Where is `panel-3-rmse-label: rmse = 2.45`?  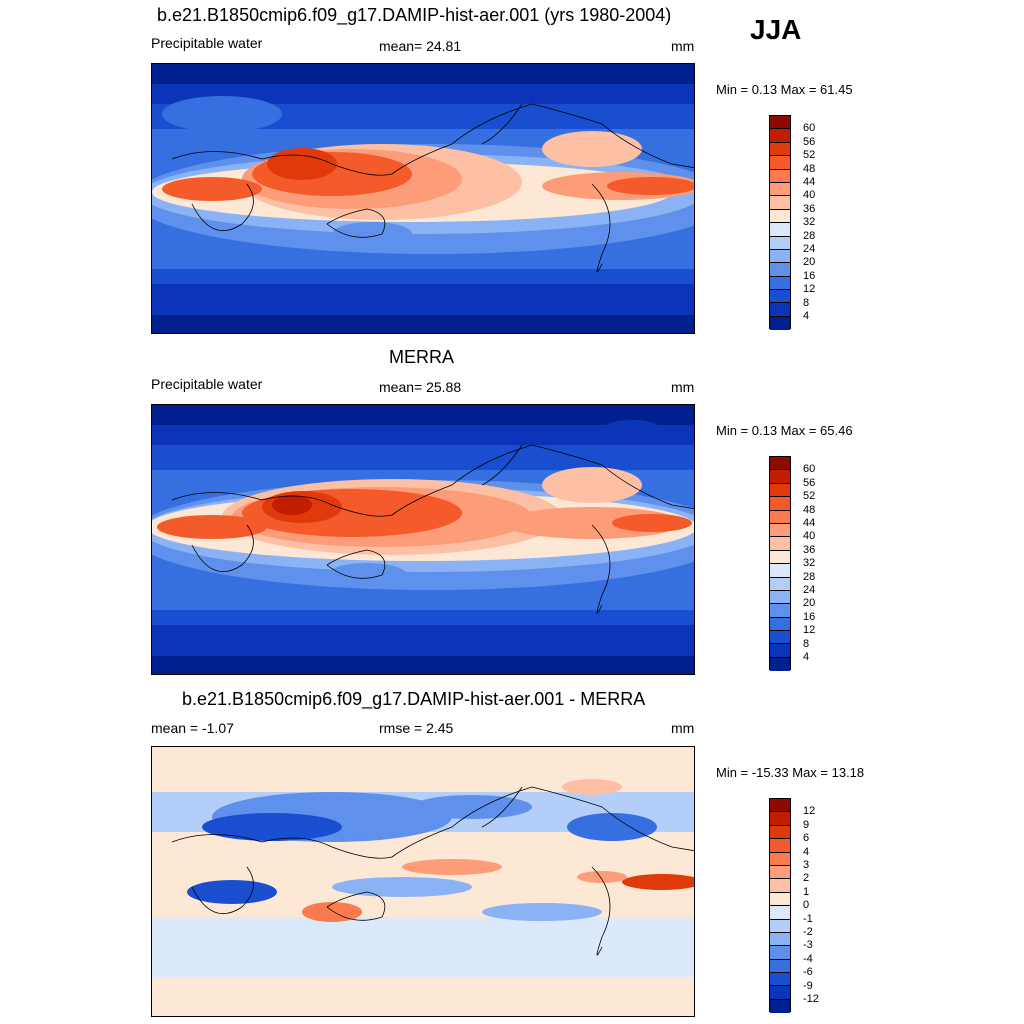
panel-3-rmse-label: rmse = 2.45 is located at coordinates (416, 728).